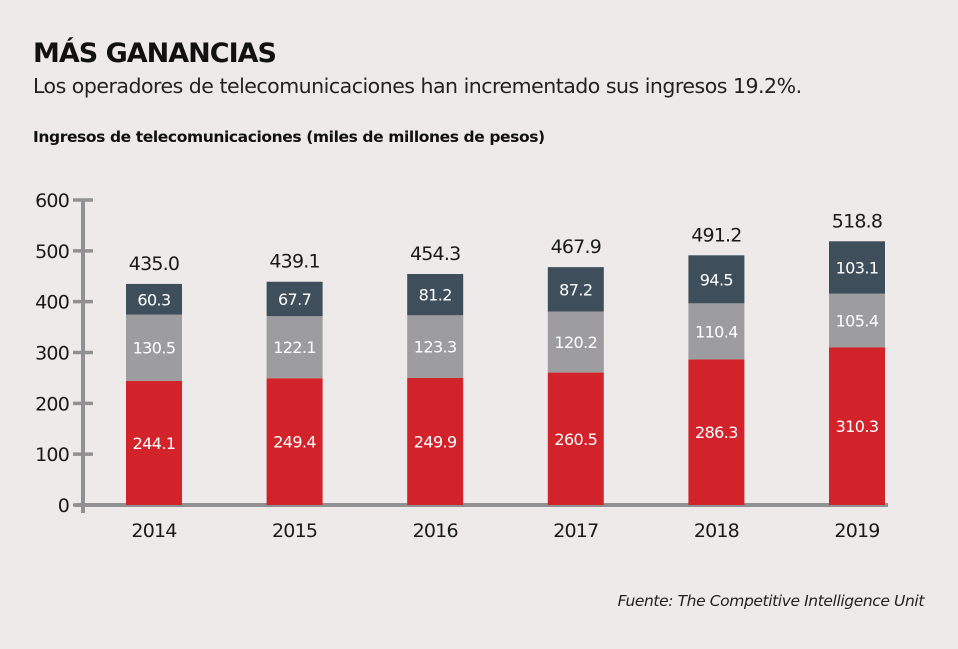 The image size is (958, 649). Describe the element at coordinates (716, 235) in the screenshot. I see `total-data-label: 491.2` at that location.